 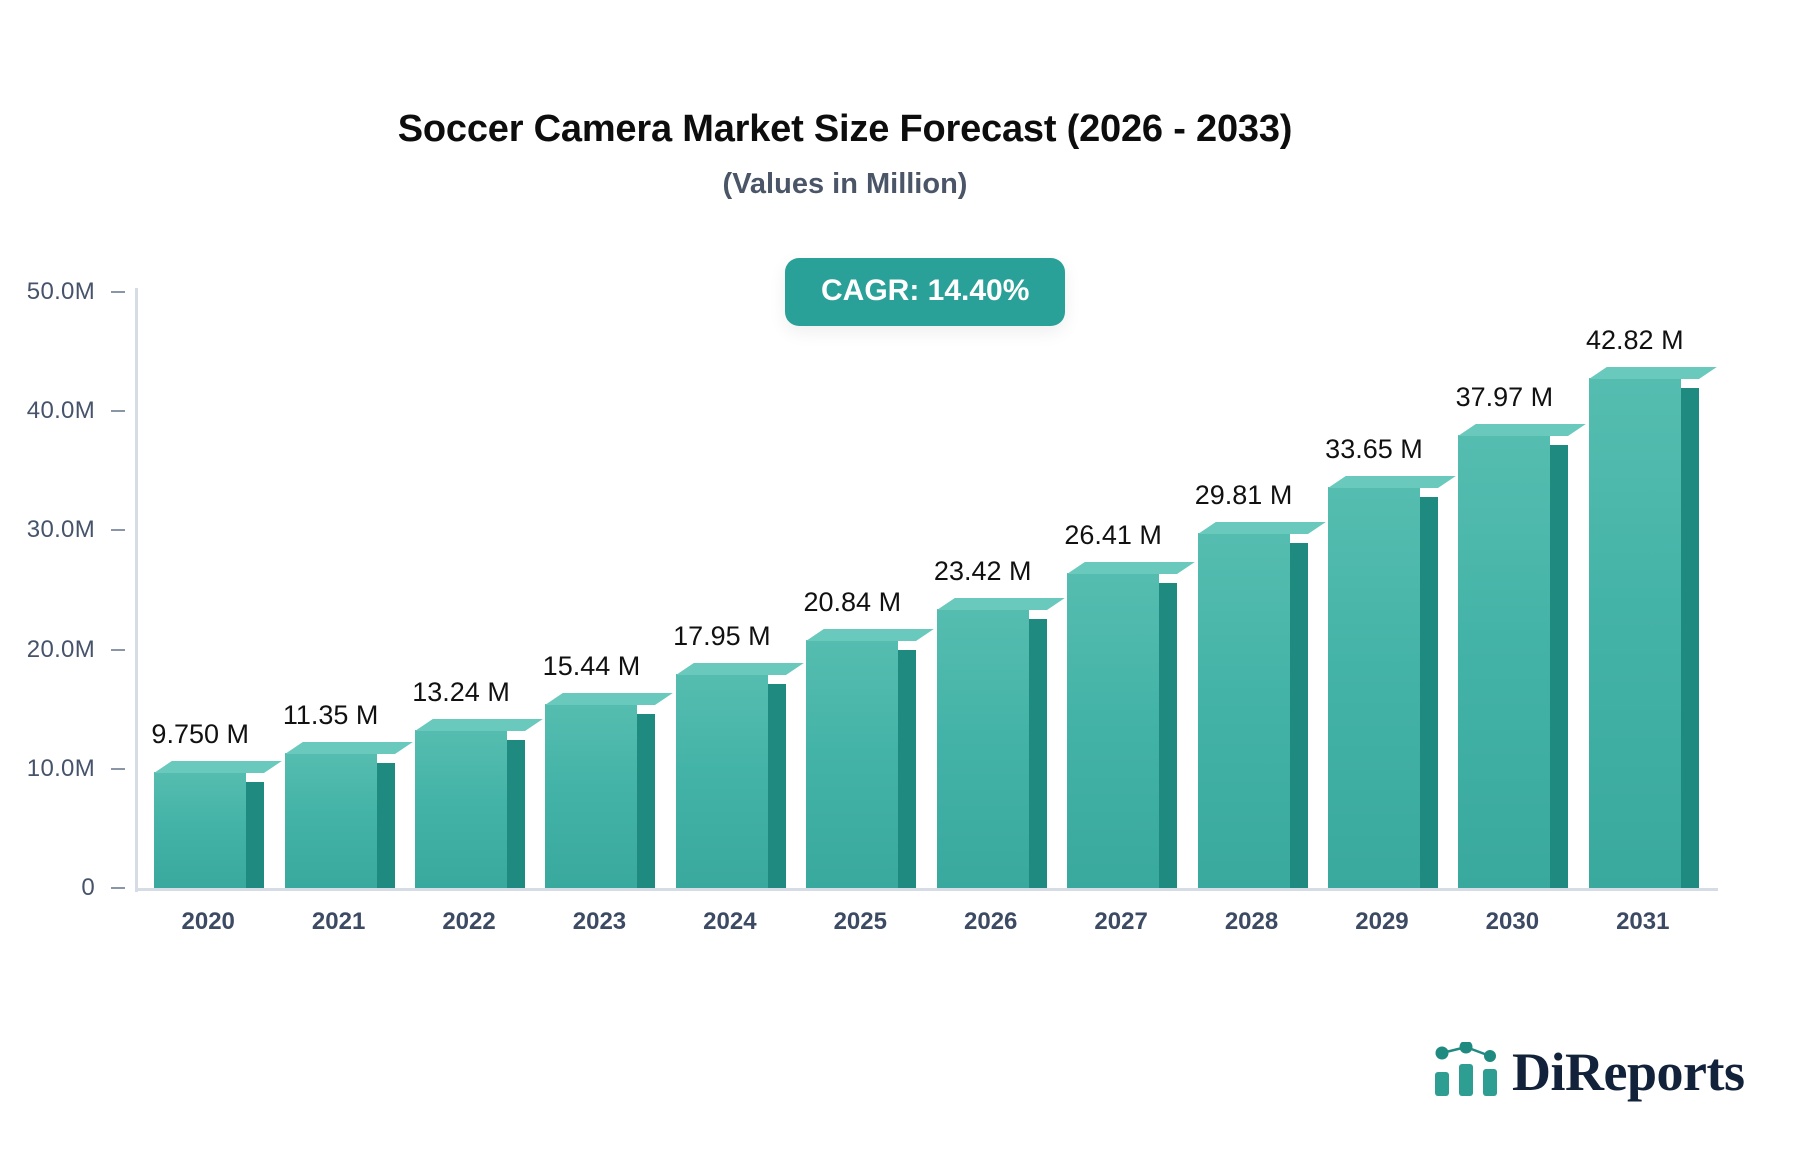 I want to click on y-axis-line, so click(x=136, y=590).